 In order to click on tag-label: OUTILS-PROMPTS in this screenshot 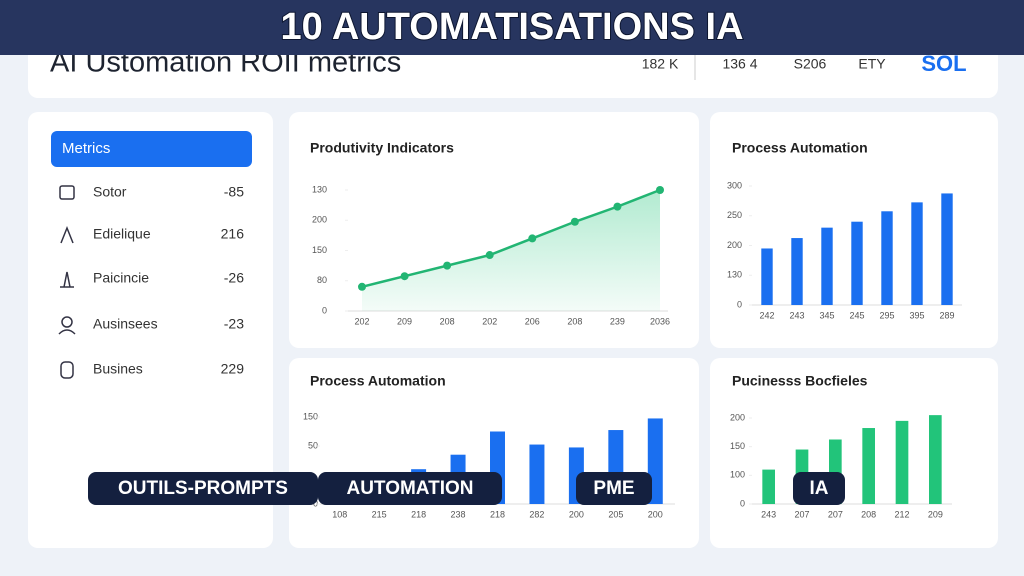, I will do `click(203, 488)`.